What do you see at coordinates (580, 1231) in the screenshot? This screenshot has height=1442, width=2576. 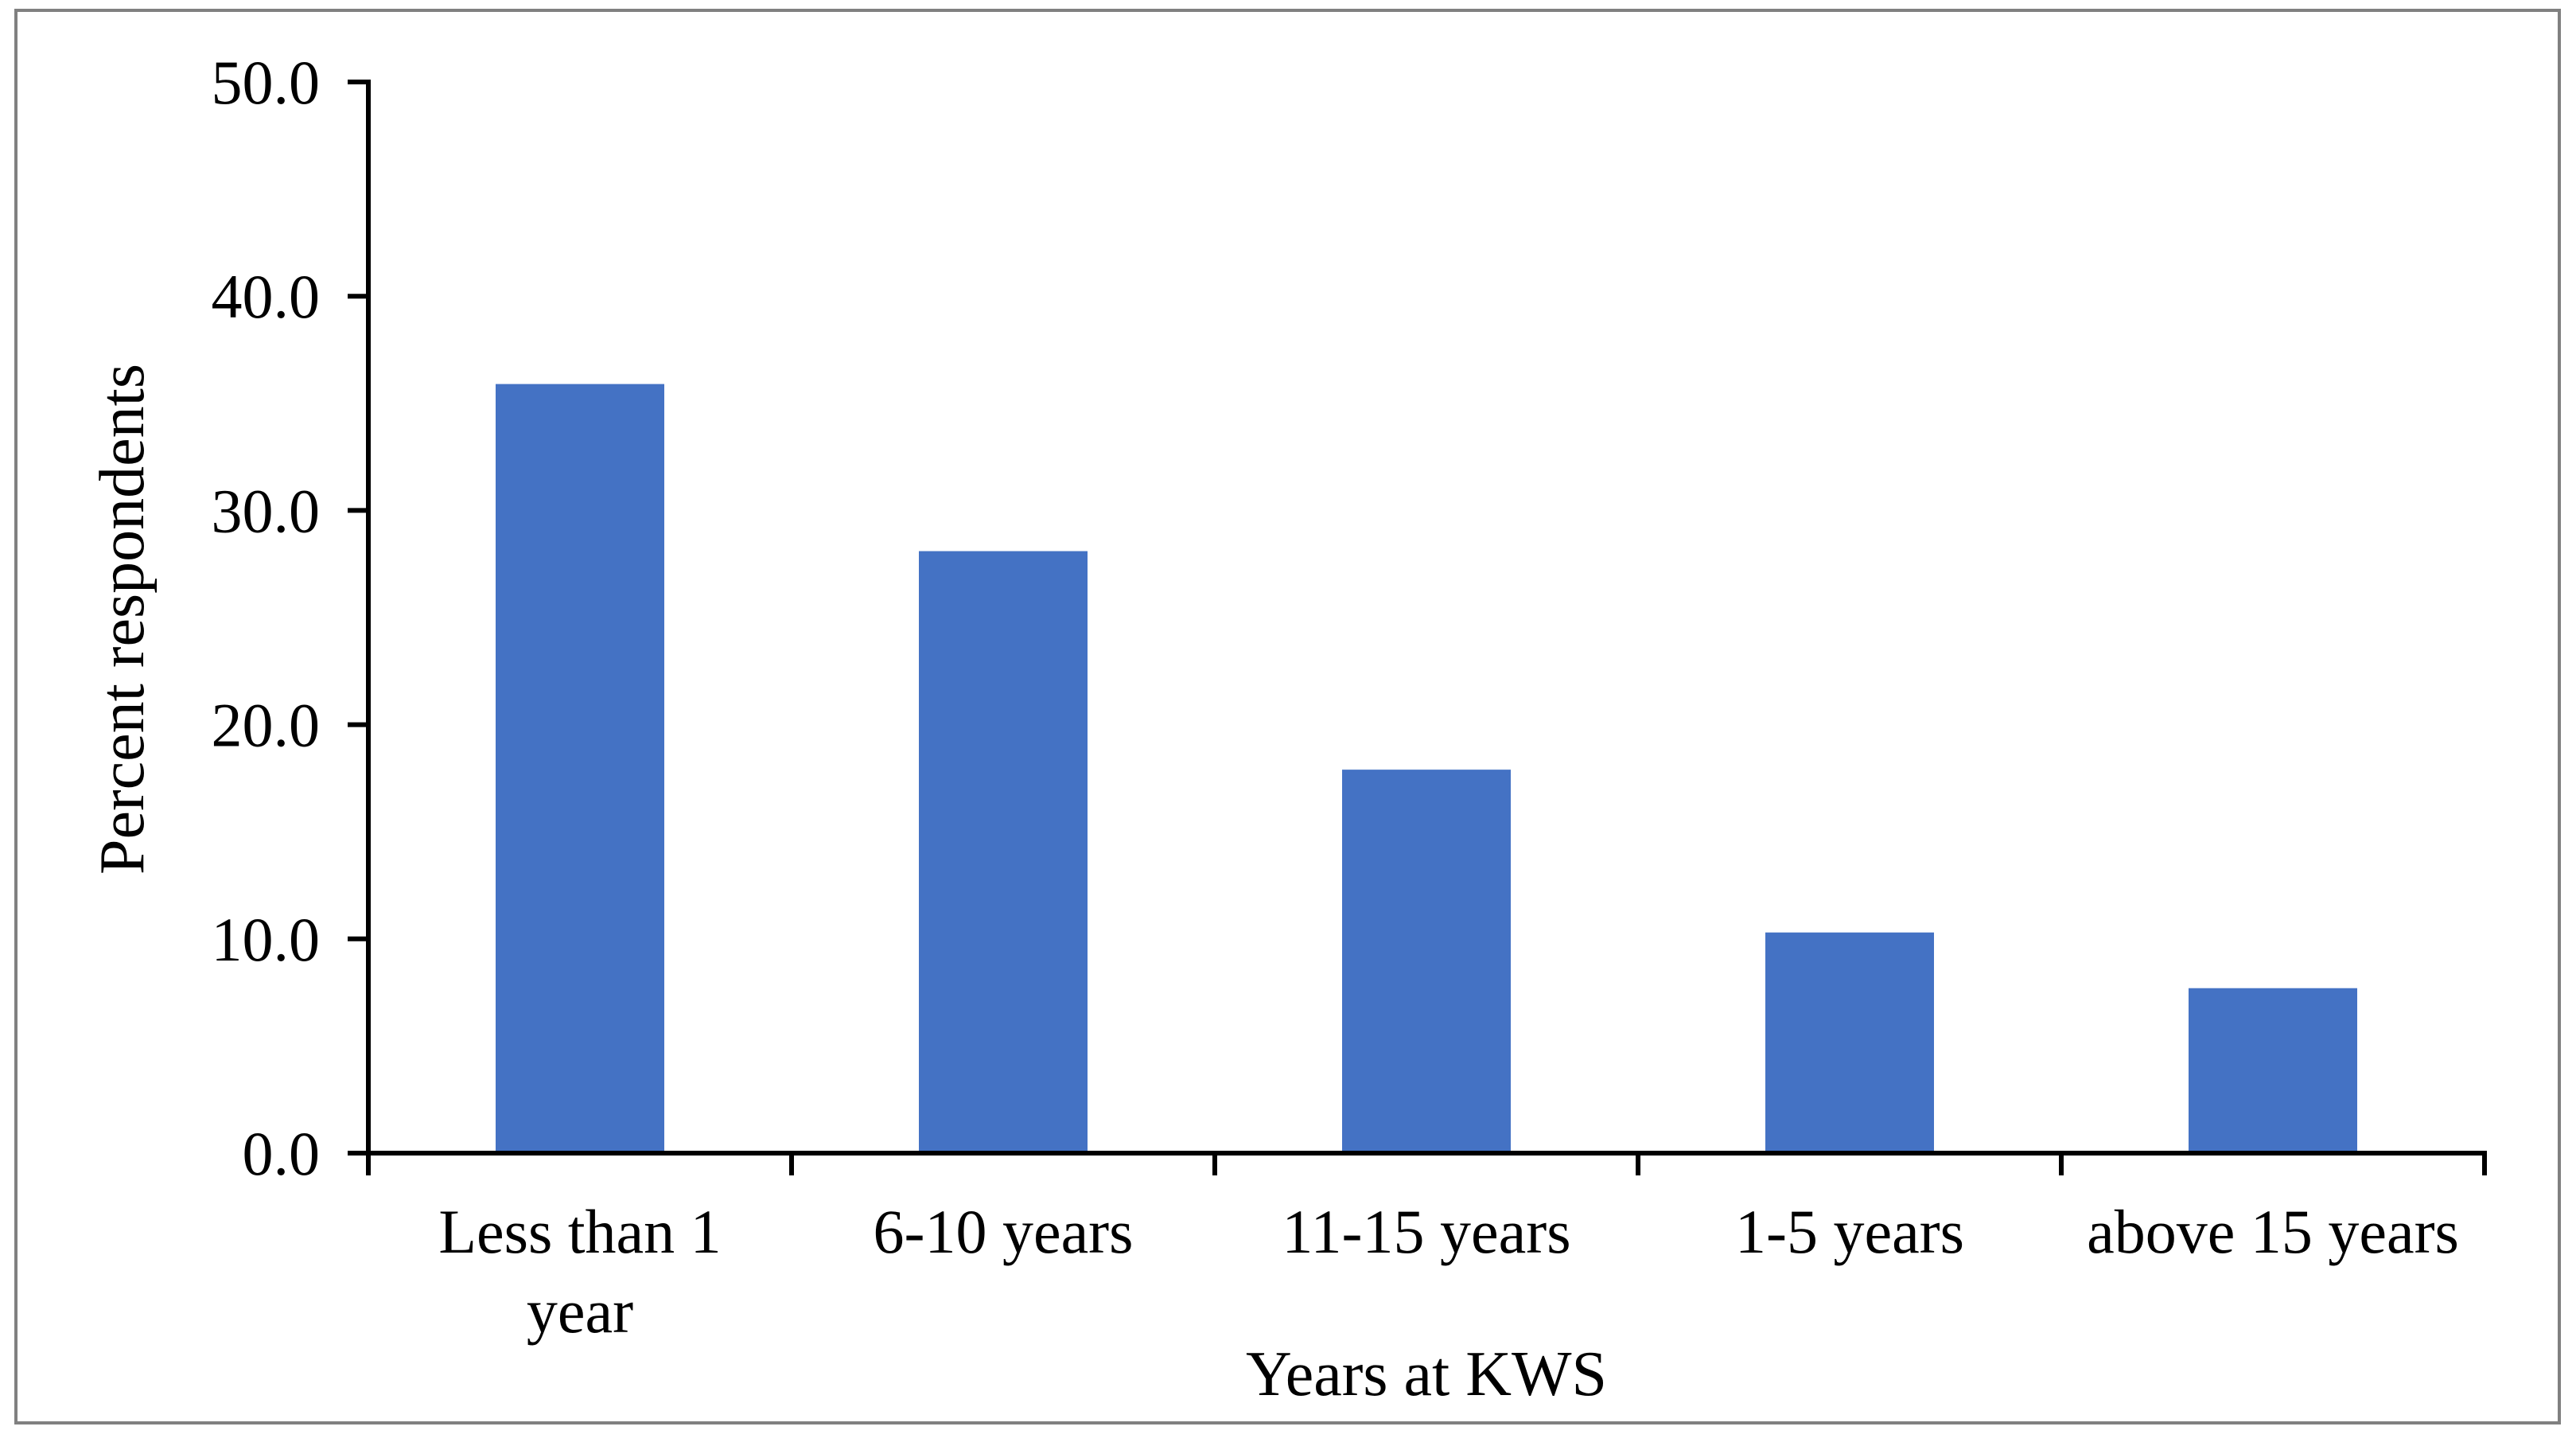 I see `x-tick-label-line: Less than 1` at bounding box center [580, 1231].